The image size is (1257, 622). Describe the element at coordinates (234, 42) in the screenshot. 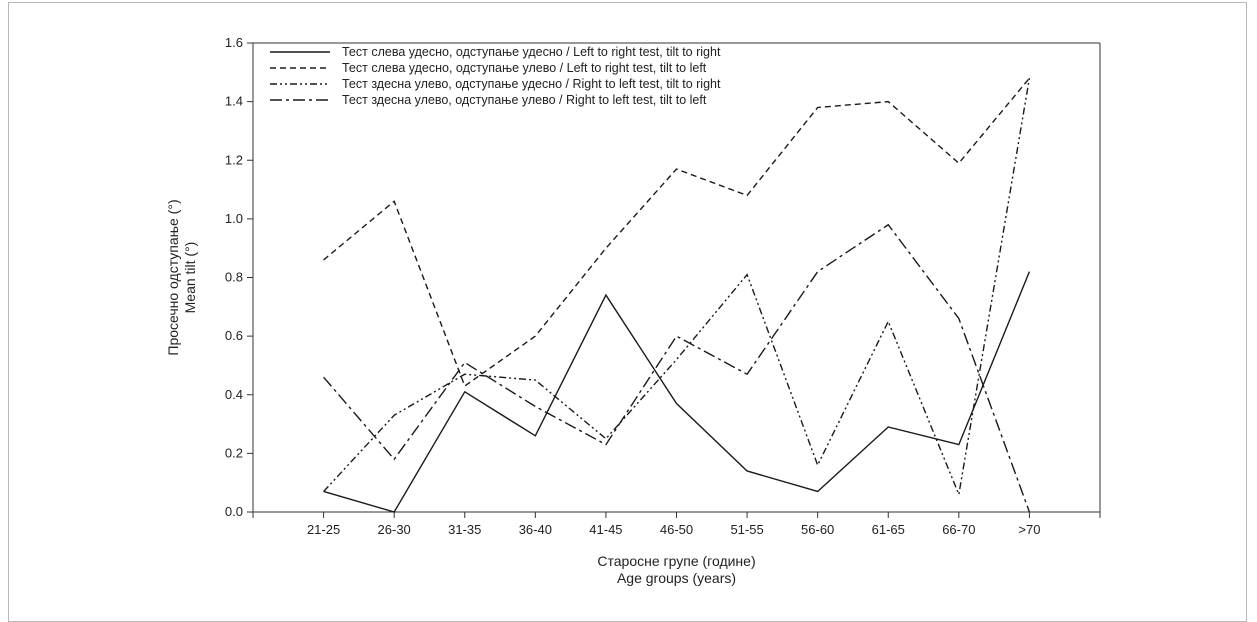

I see `y-tick-label: 1.6` at that location.